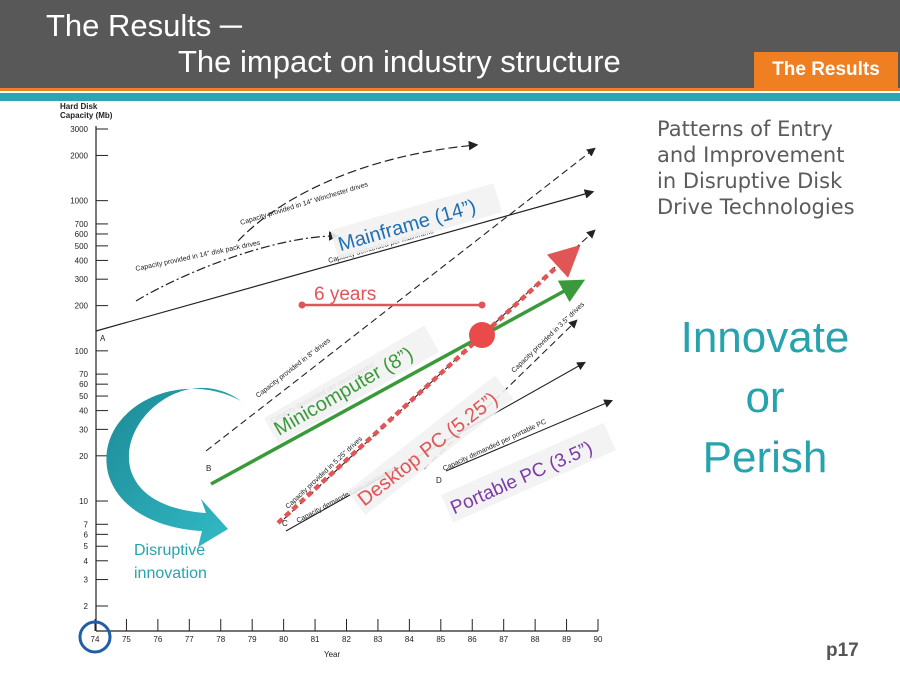 The height and width of the screenshot is (675, 900). I want to click on provided-525-inch-line, so click(439, 374).